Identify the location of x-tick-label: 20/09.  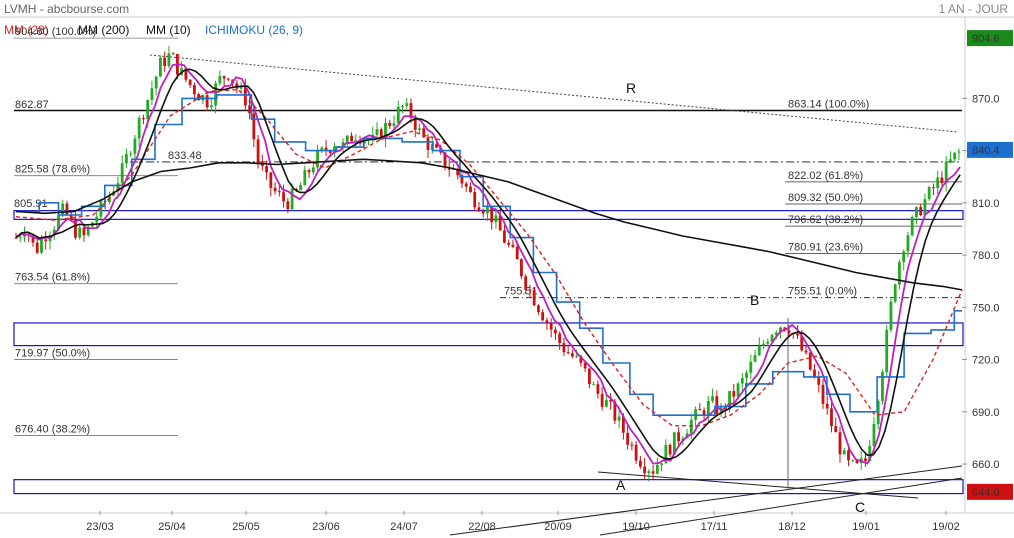
(558, 527).